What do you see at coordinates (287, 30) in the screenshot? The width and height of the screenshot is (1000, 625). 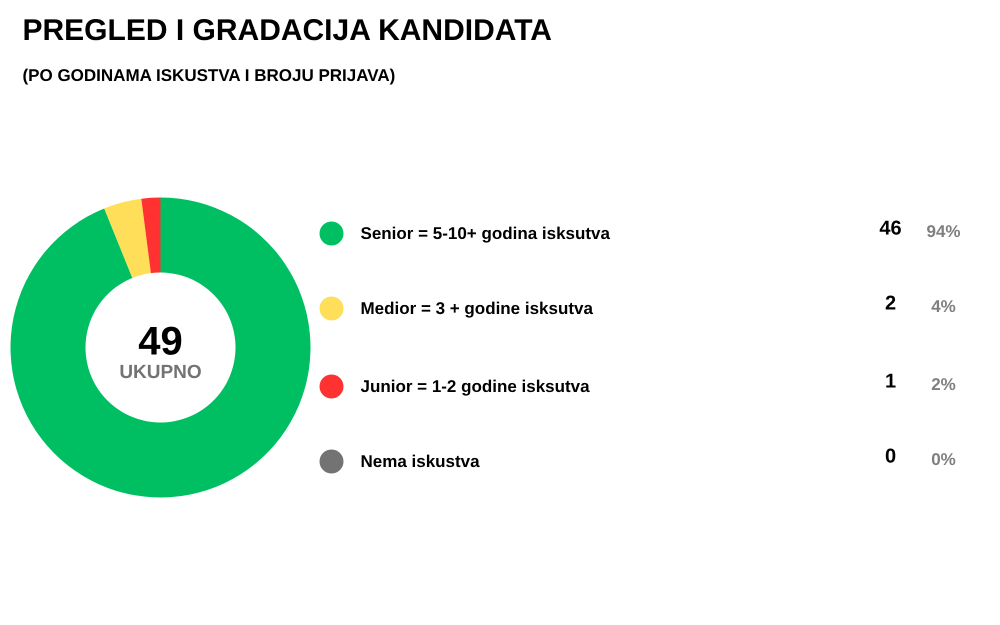 I see `chart-title: PREGLED I GRADACIJA KANDIDATA` at bounding box center [287, 30].